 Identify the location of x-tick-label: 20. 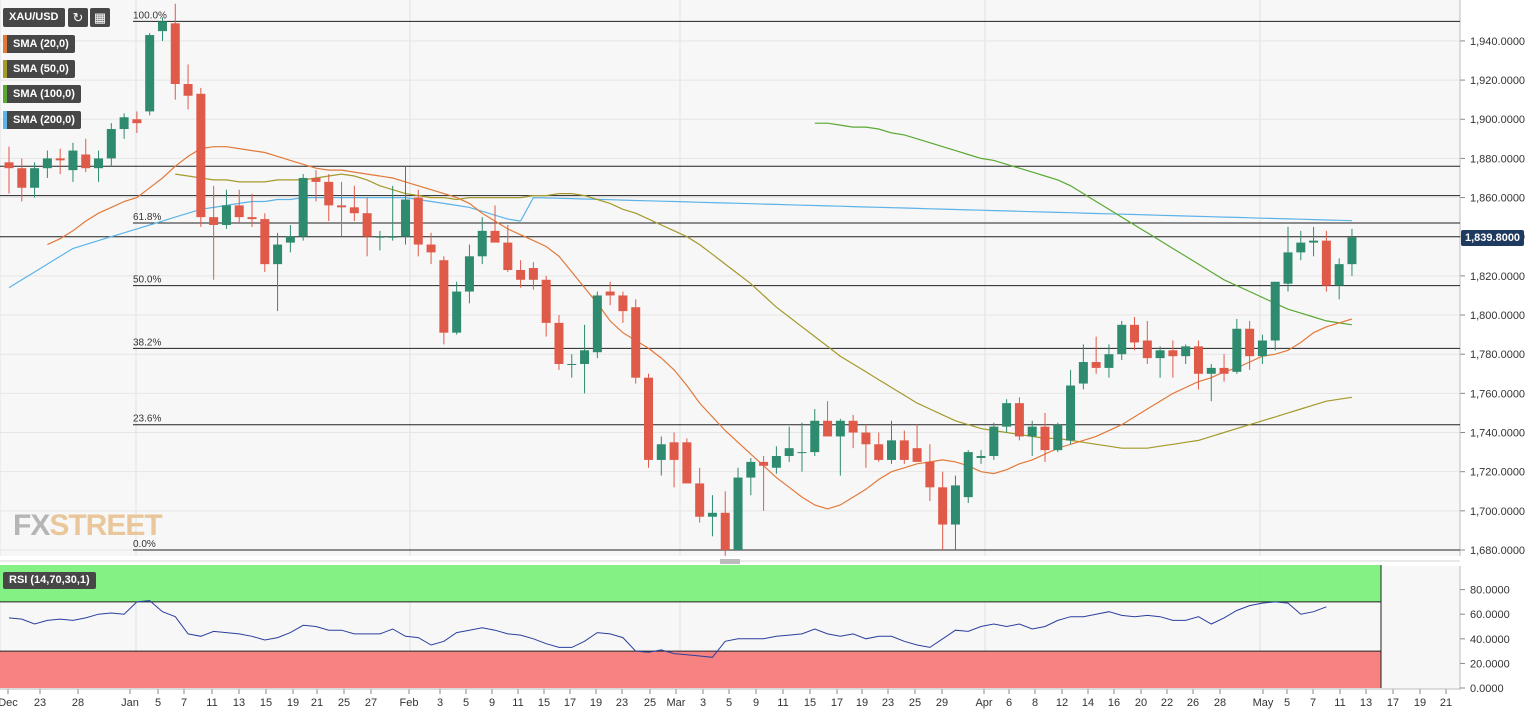
(1141, 703).